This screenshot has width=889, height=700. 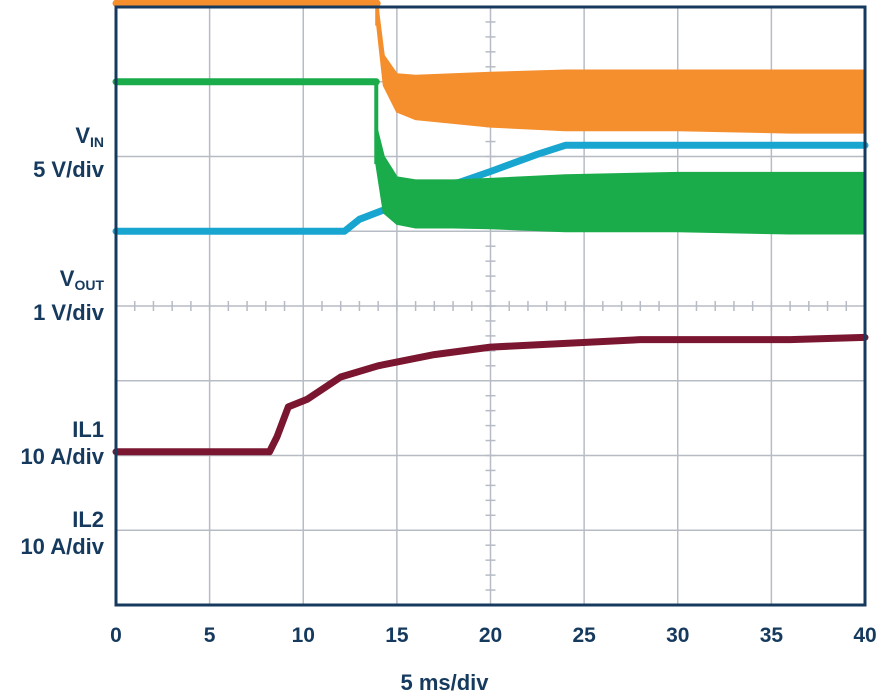 I want to click on il2-scale: 10 A/div, so click(x=62, y=546).